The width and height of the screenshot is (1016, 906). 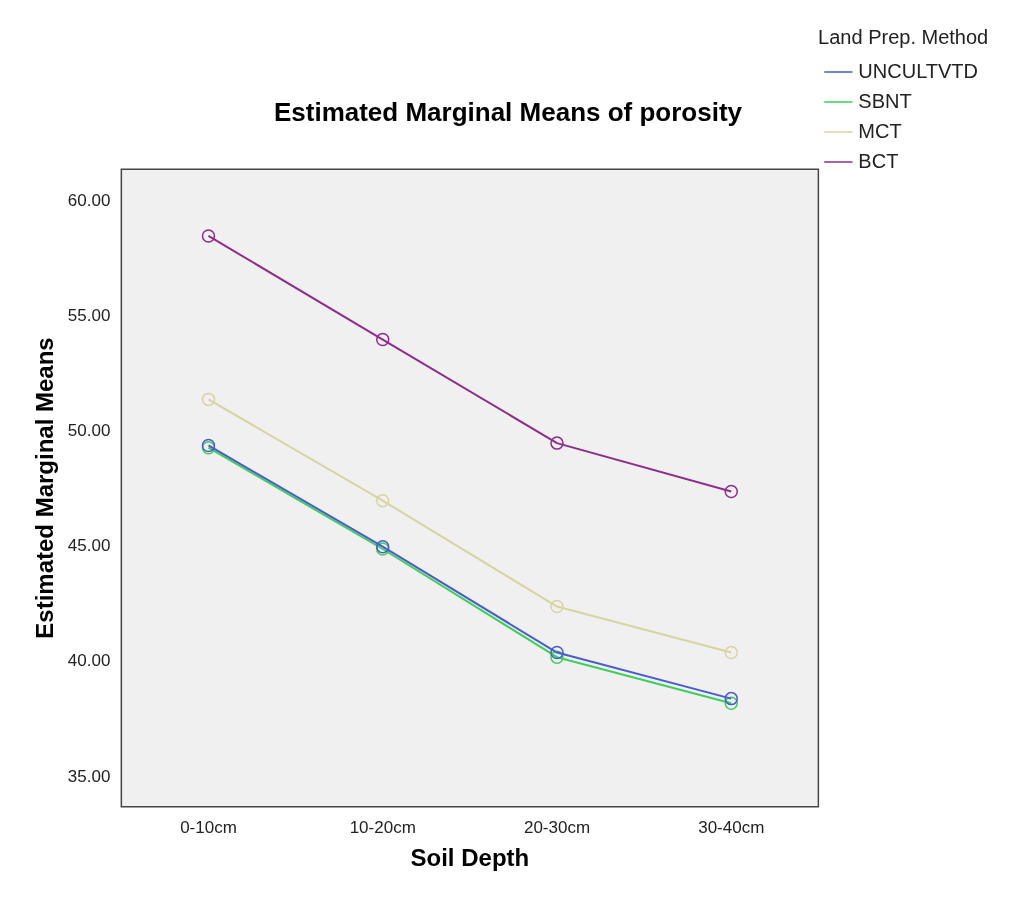 What do you see at coordinates (382, 827) in the screenshot?
I see `x-tick-label: 10-20cm` at bounding box center [382, 827].